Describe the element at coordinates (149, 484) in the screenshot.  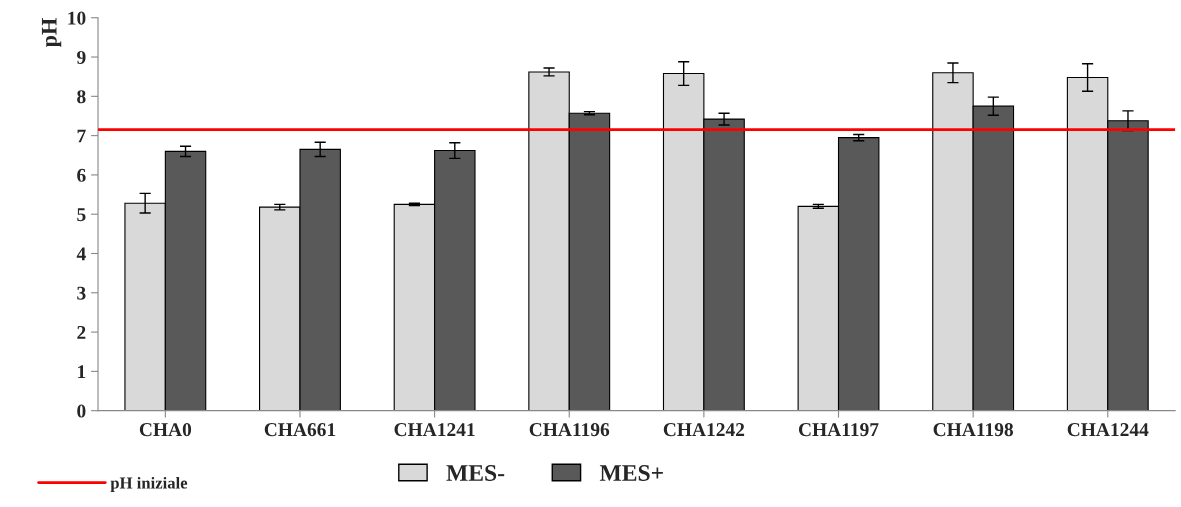
I see `legend-label: pH iniziale` at that location.